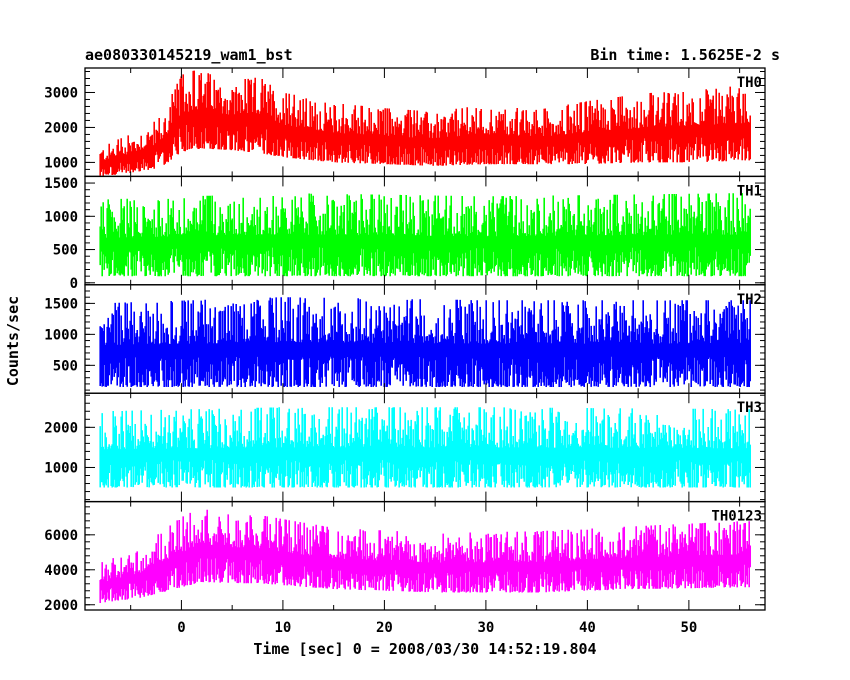  What do you see at coordinates (13, 341) in the screenshot?
I see `y-axis-label: Counts/sec` at bounding box center [13, 341].